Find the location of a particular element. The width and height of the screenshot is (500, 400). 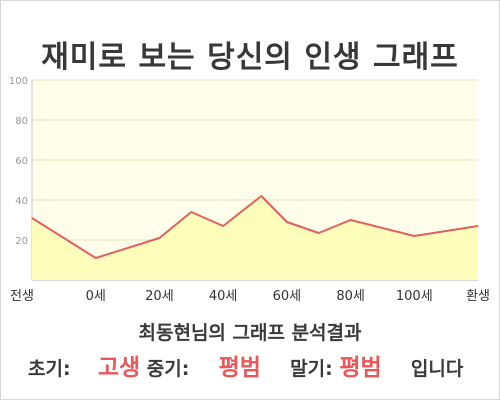

y-tick-label: 60 is located at coordinates (21, 161).